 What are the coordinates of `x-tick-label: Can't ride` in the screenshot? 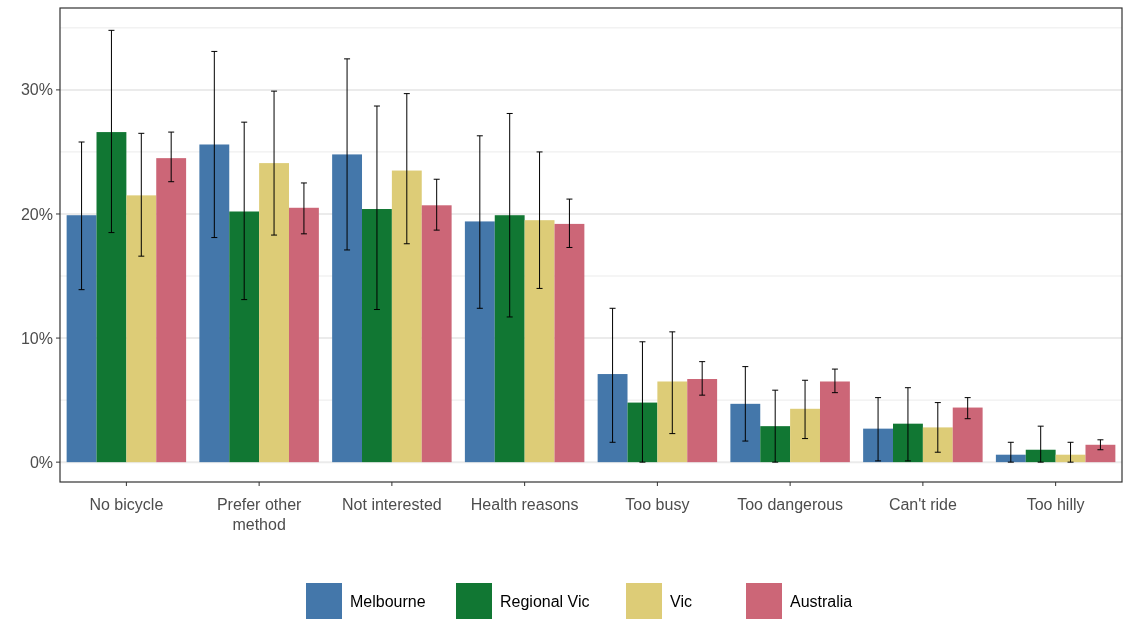 It's located at (922, 504).